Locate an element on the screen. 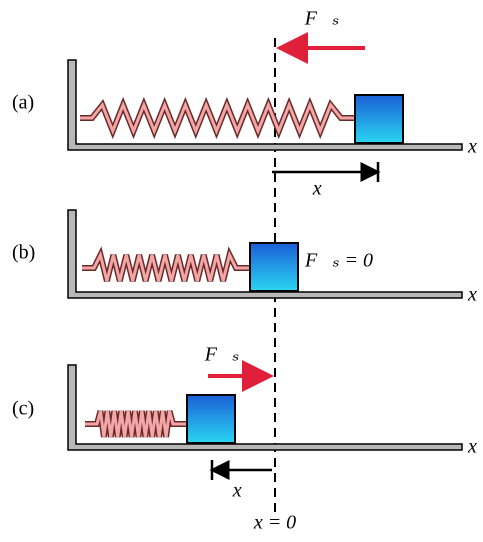 This screenshot has width=483, height=542. panel-label: (c) is located at coordinates (23, 409).